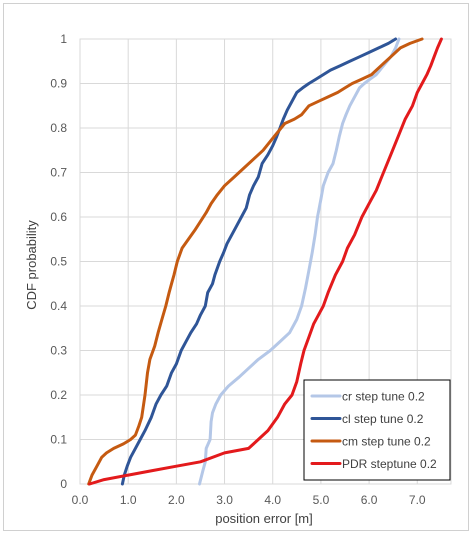 Image resolution: width=474 pixels, height=535 pixels. What do you see at coordinates (369, 500) in the screenshot?
I see `x-tick-label: 6.0` at bounding box center [369, 500].